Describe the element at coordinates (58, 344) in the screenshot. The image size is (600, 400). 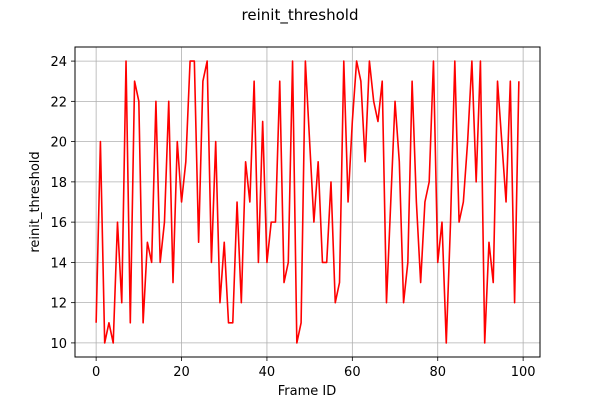
I see `y-tick-label: 10` at that location.